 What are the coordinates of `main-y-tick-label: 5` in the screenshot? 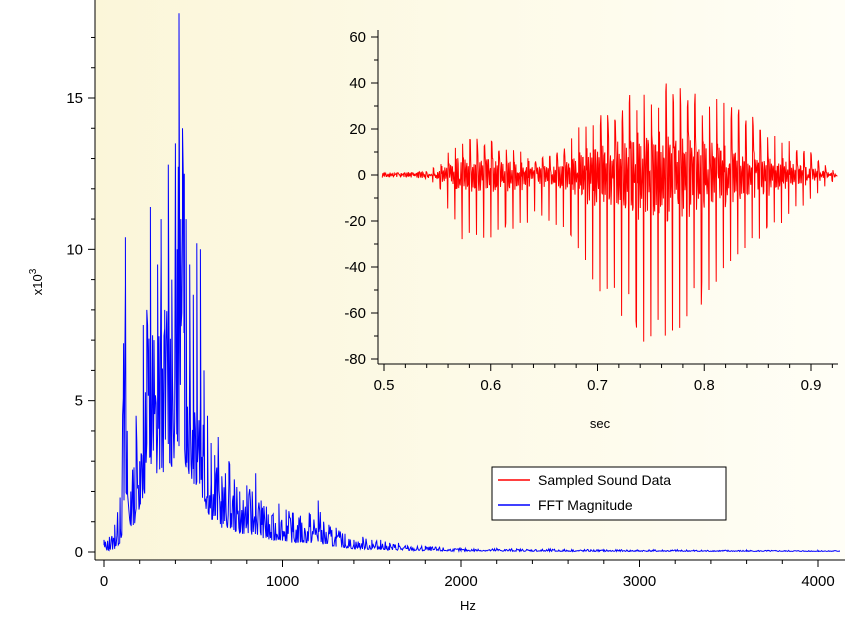 It's located at (79, 401).